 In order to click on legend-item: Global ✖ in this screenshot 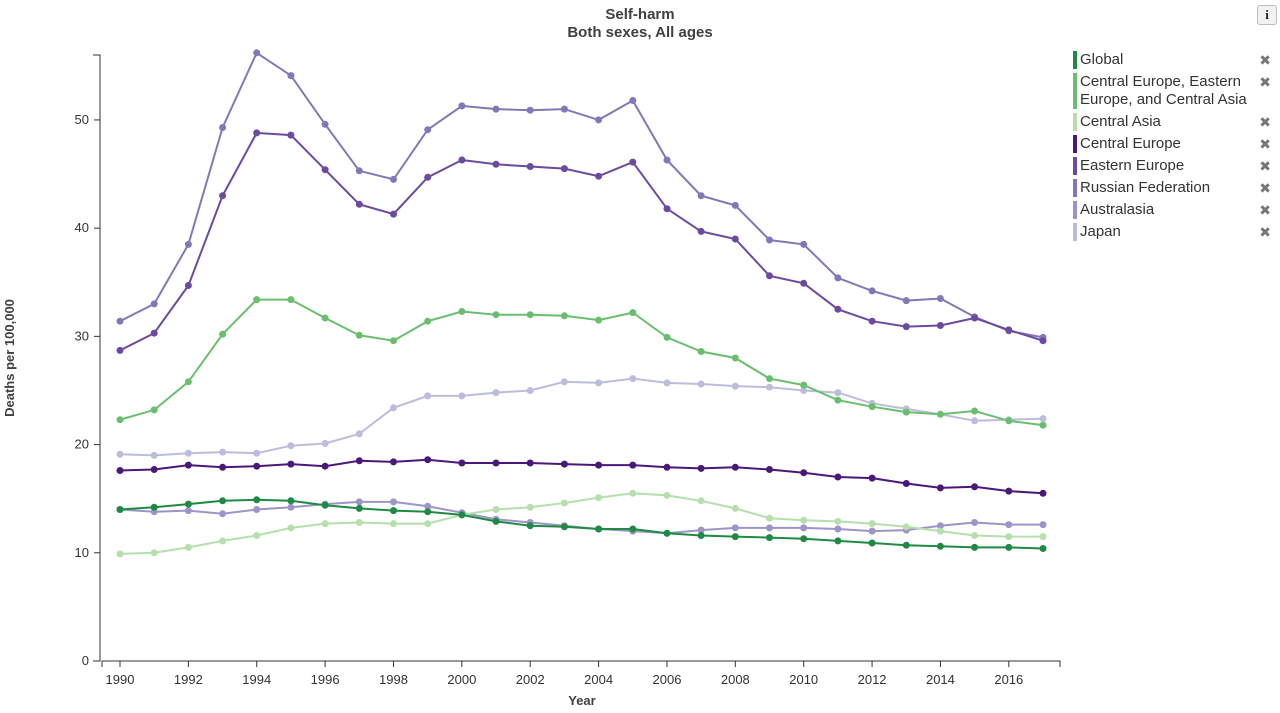, I will do `click(1176, 60)`.